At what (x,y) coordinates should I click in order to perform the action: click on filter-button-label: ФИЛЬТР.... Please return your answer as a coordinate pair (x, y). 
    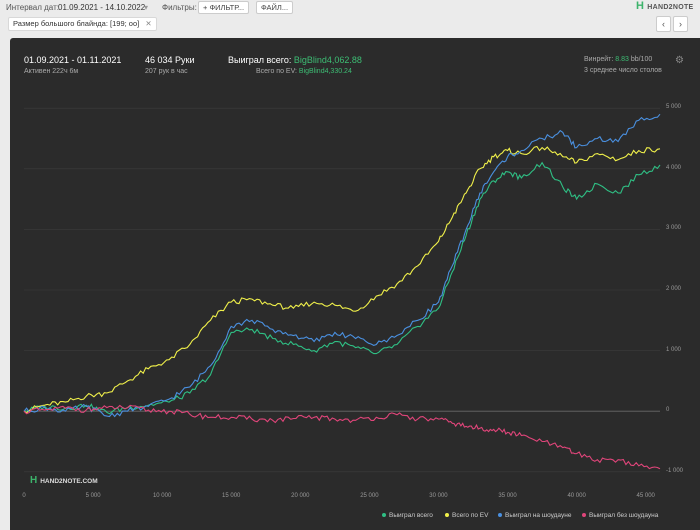
    Looking at the image, I should click on (227, 7).